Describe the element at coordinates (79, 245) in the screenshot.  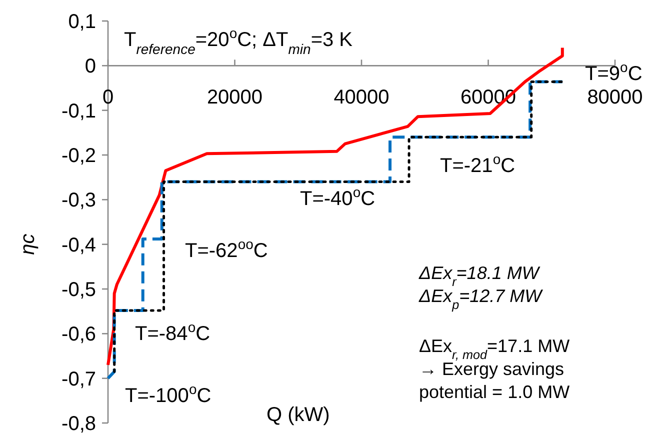
I see `y-tick-label: -0,4` at that location.